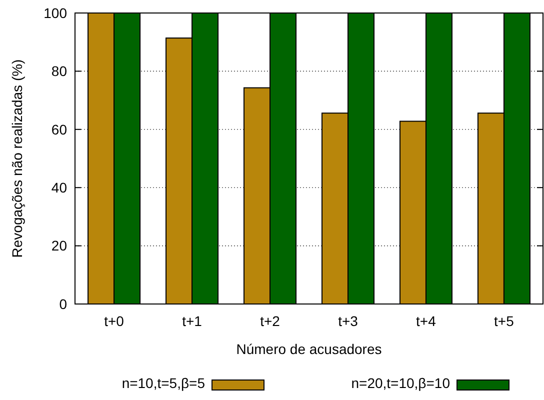 Image resolution: width=544 pixels, height=400 pixels. What do you see at coordinates (270, 321) in the screenshot?
I see `x-tick-label: t+2` at bounding box center [270, 321].